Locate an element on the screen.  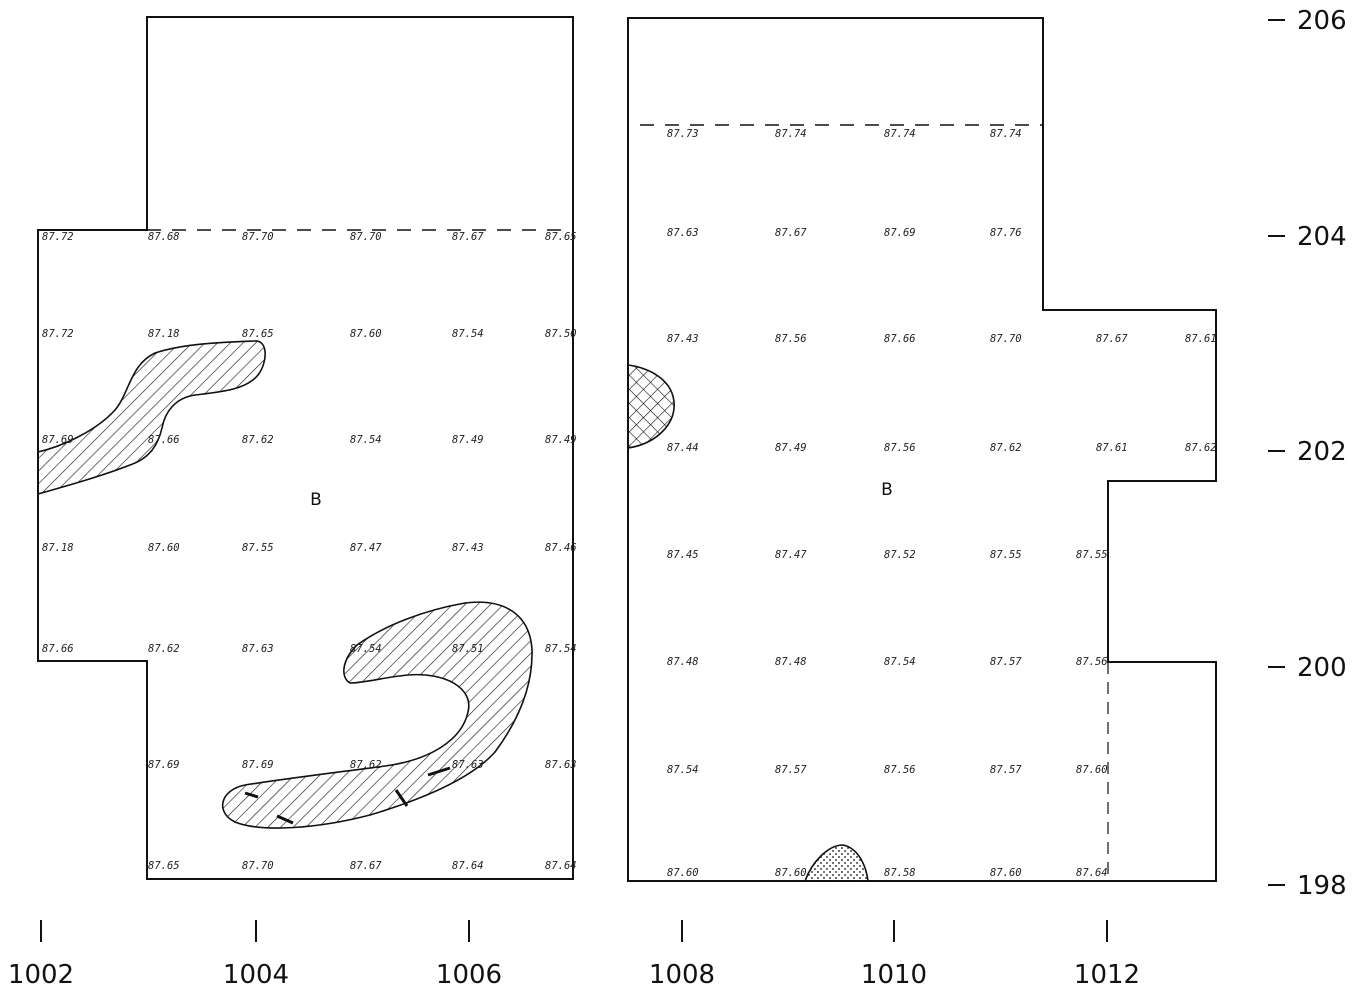
northing-axis: 206 204 202 200 198 is located at coordinates (1307, 453).